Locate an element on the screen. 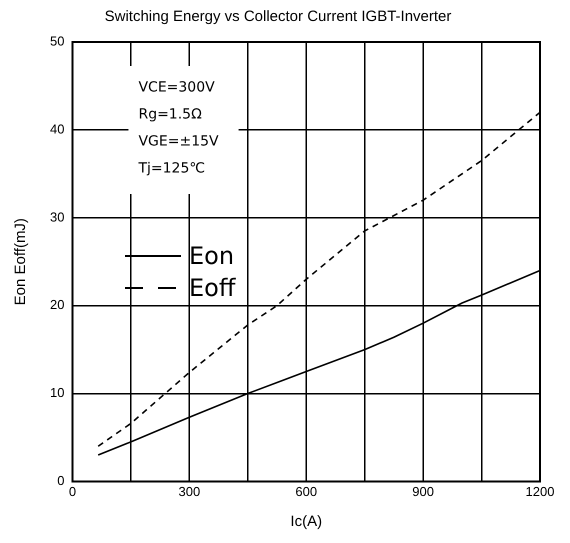 The height and width of the screenshot is (543, 570). y-tick-label: 40 is located at coordinates (57, 128).